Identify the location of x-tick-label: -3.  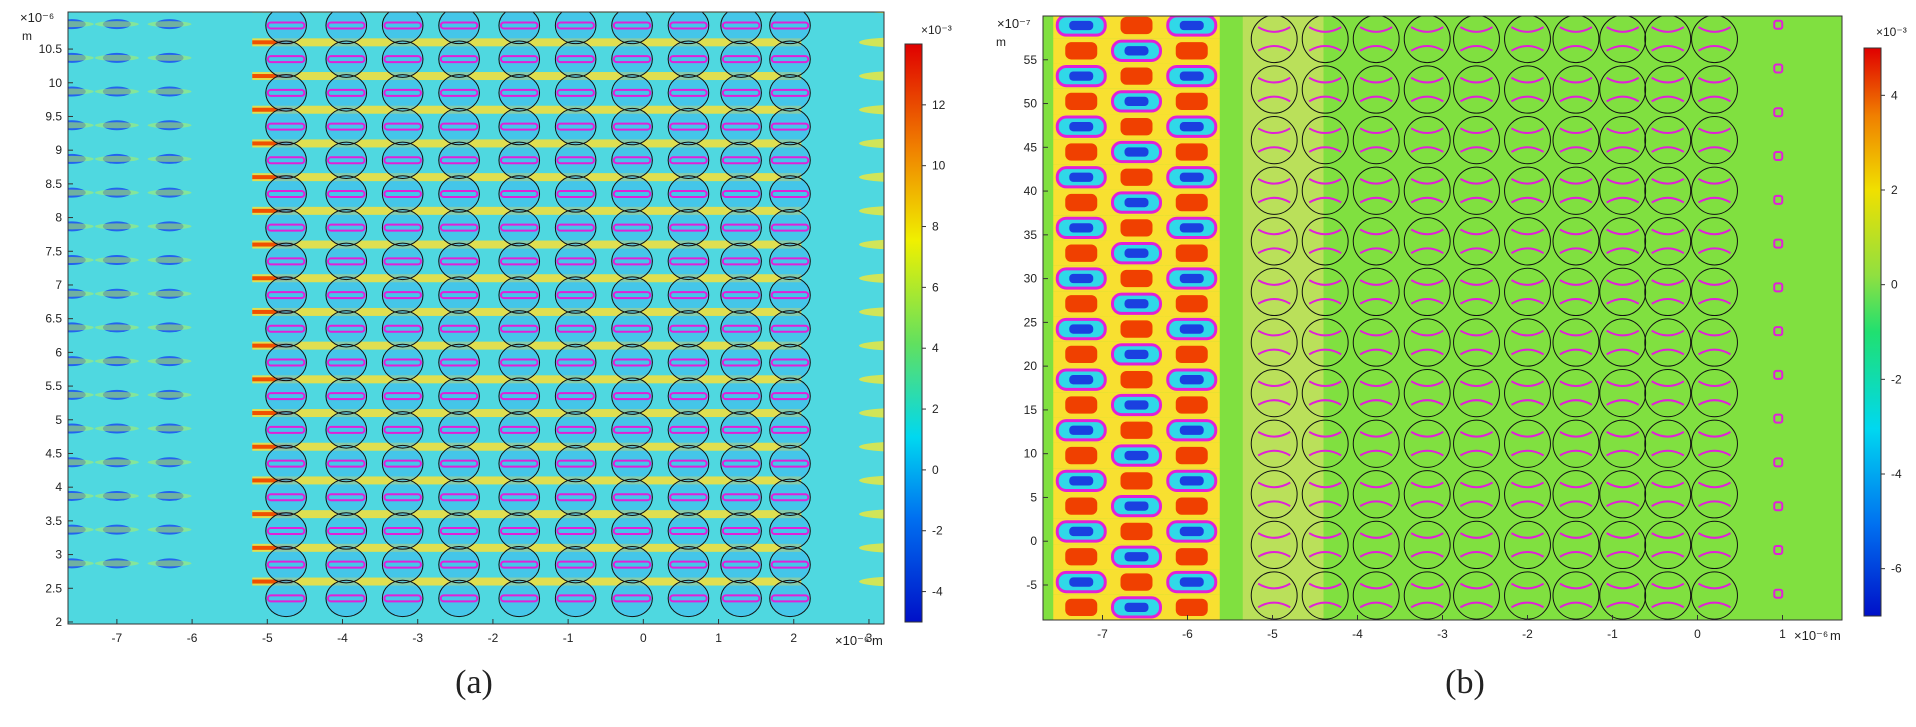
(417, 638).